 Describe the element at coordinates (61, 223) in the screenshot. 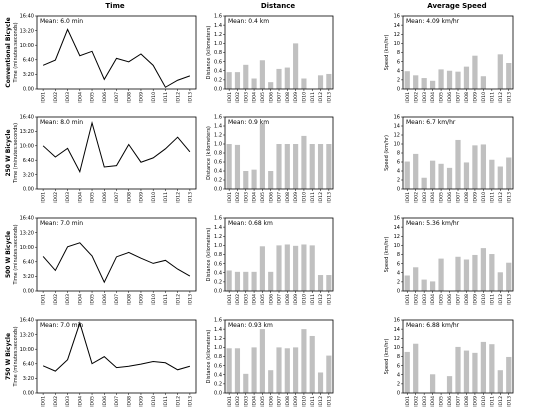

I see `mean-label: Mean: 7.0 min` at that location.